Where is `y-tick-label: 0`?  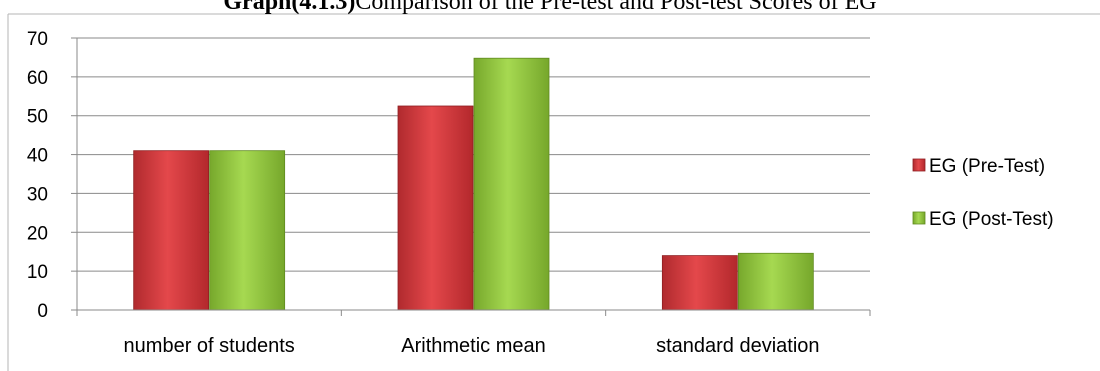 y-tick-label: 0 is located at coordinates (42, 311).